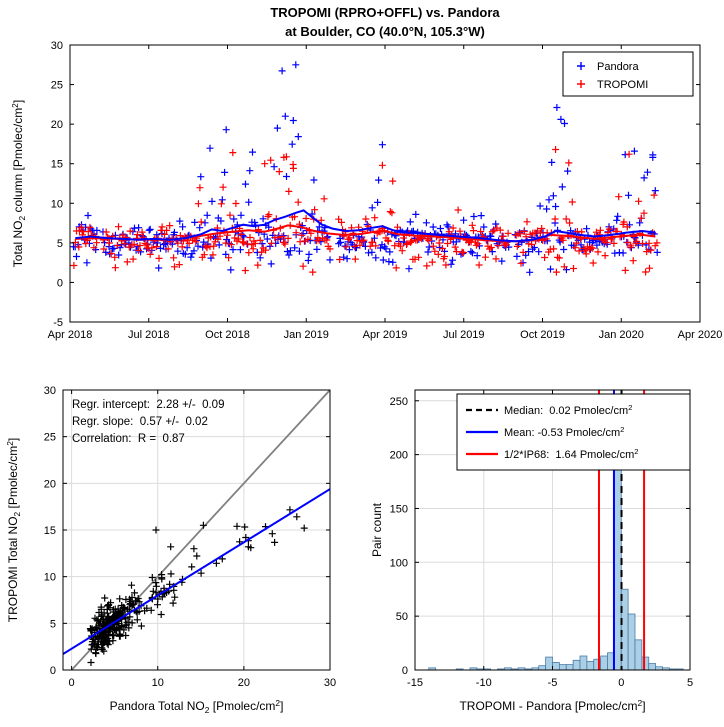 The width and height of the screenshot is (724, 727). Describe the element at coordinates (377, 529) in the screenshot. I see `svg-text: Pair count` at that location.